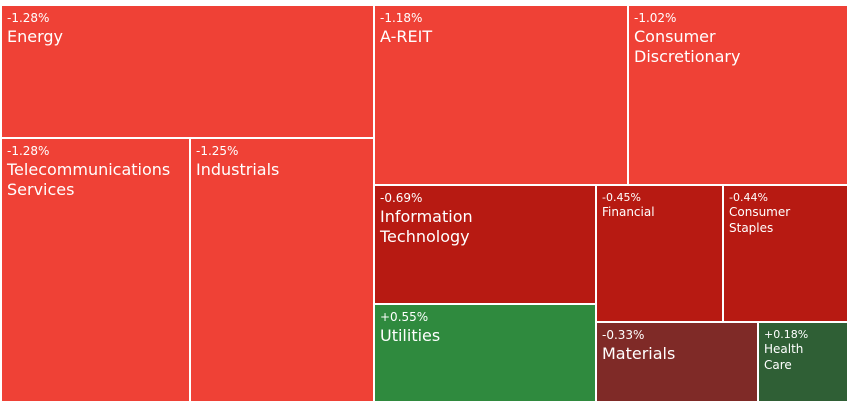 The height and width of the screenshot is (404, 854). What do you see at coordinates (748, 197) in the screenshot?
I see `tile-percent-consstaples: -0.44%` at bounding box center [748, 197].